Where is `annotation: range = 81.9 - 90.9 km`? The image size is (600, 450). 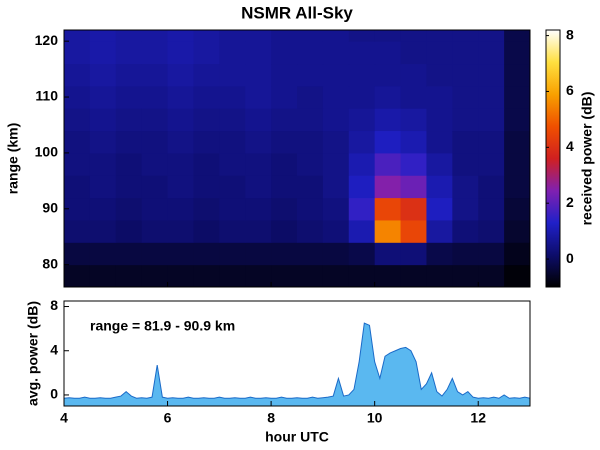 annotation: range = 81.9 - 90.9 km is located at coordinates (162, 326).